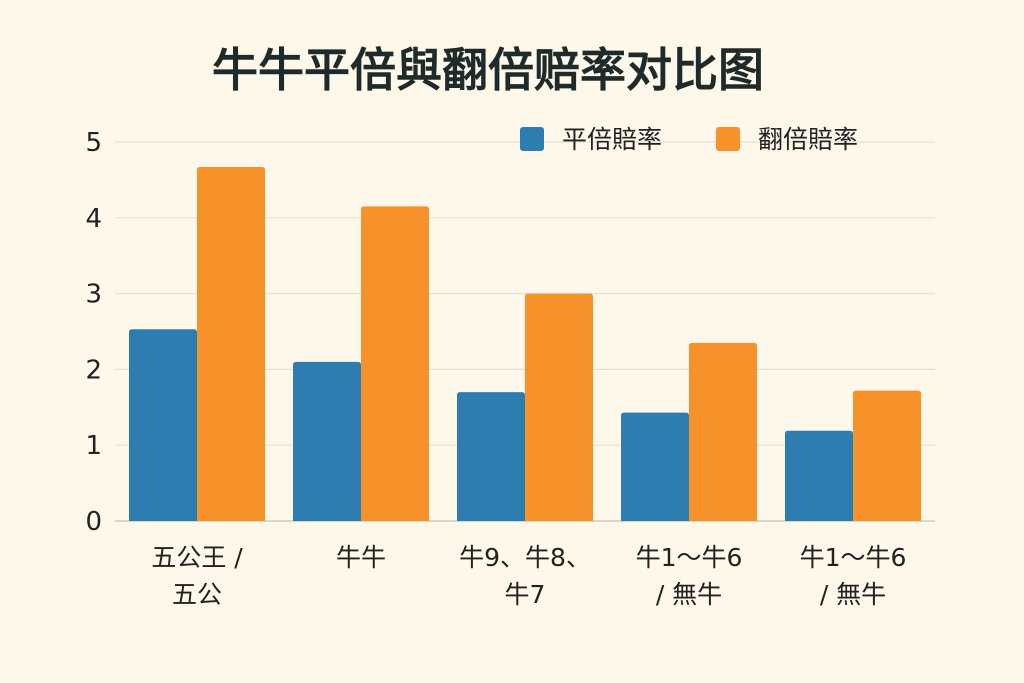  Describe the element at coordinates (612, 139) in the screenshot. I see `legend-label-series1: 平倍賠率` at that location.